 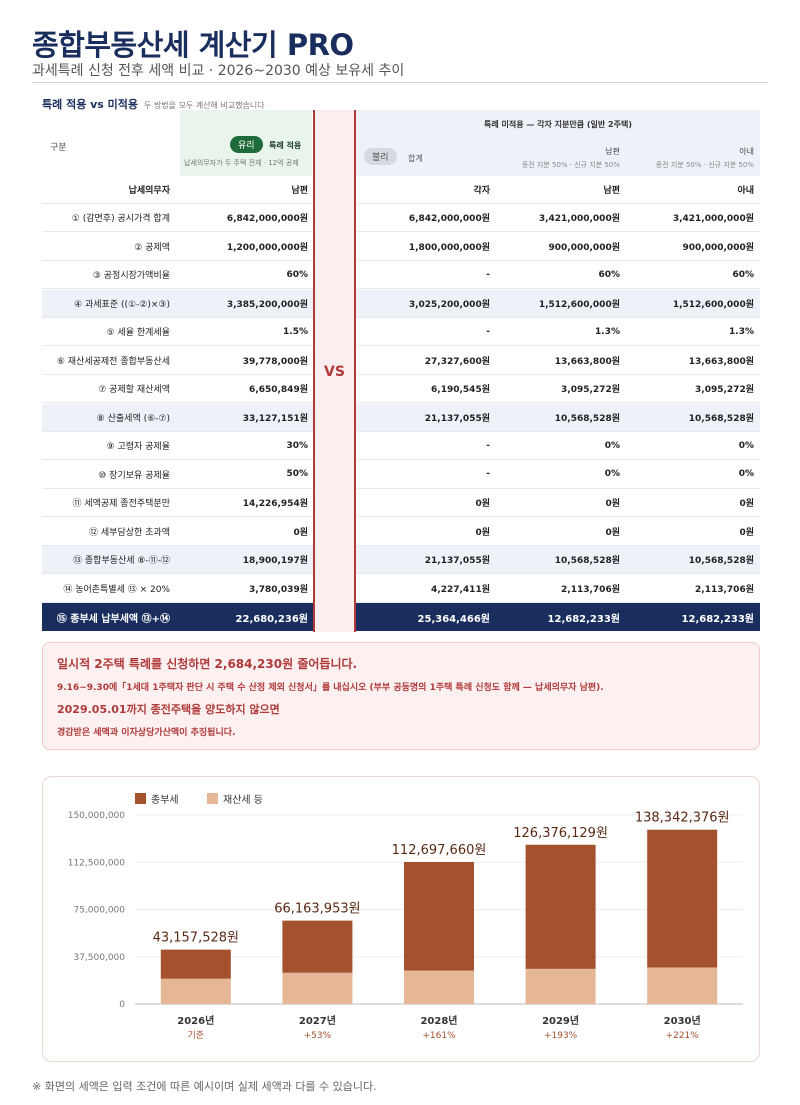 What do you see at coordinates (133, 418) in the screenshot?
I see `row-label: ⑧ 산출세액 (⑥-⑦)` at bounding box center [133, 418].